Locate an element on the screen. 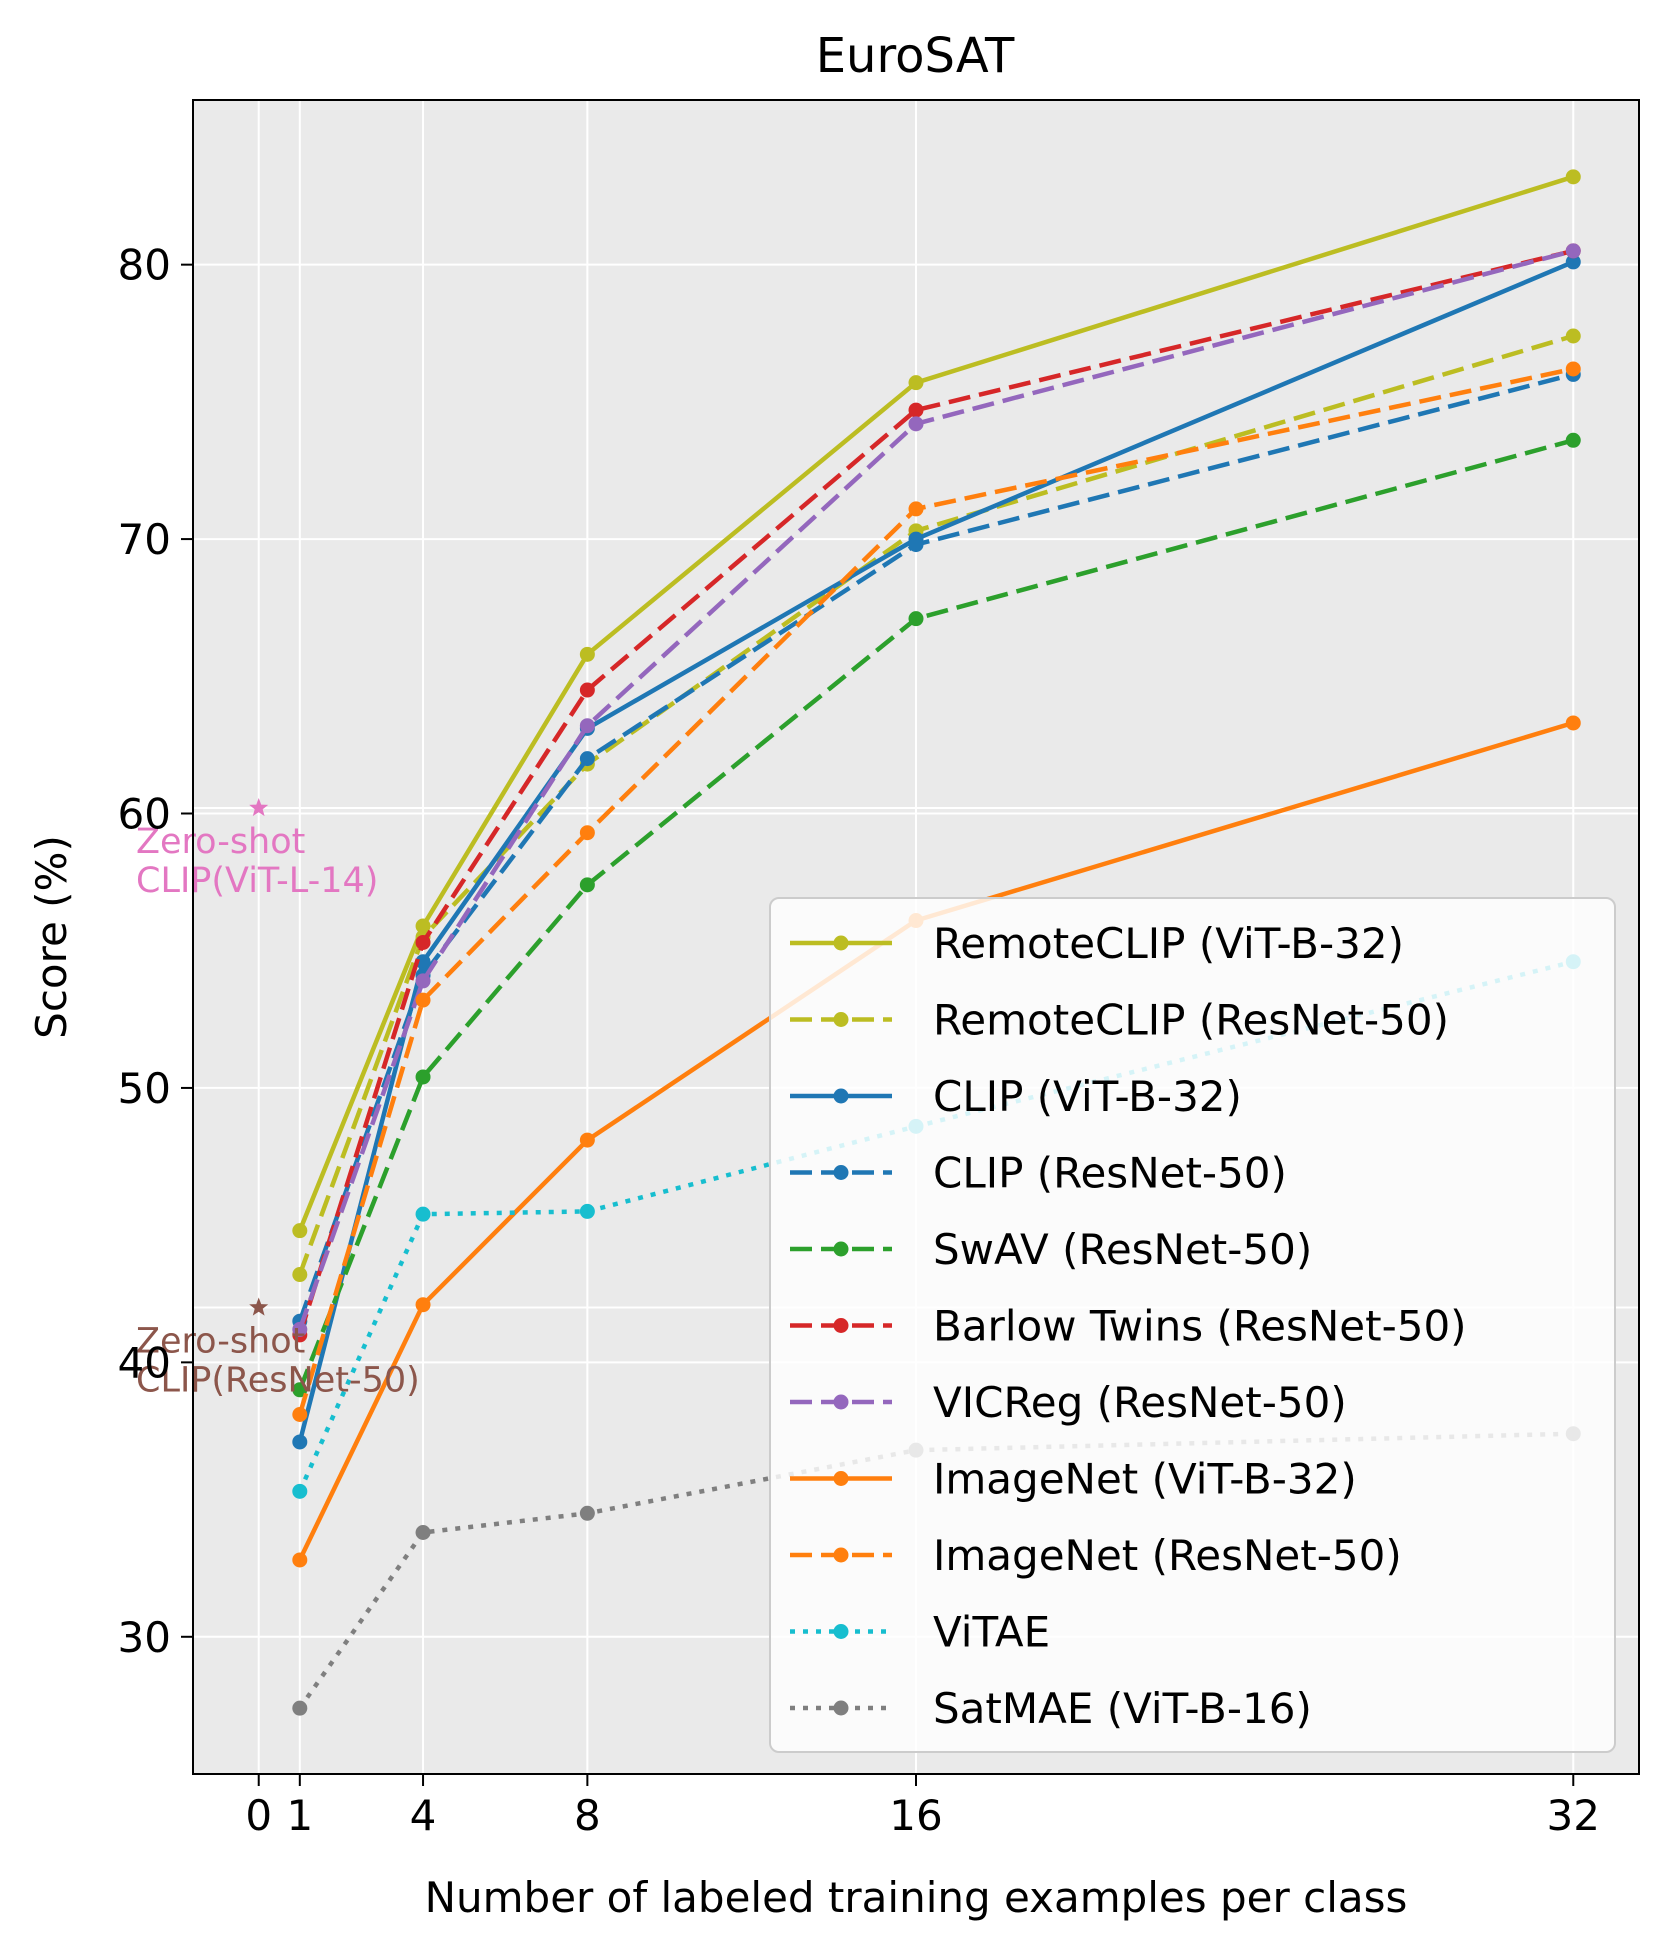 This screenshot has width=1661, height=1945. legend-label: Barlow Twins (ResNet-50) is located at coordinates (1200, 1326).